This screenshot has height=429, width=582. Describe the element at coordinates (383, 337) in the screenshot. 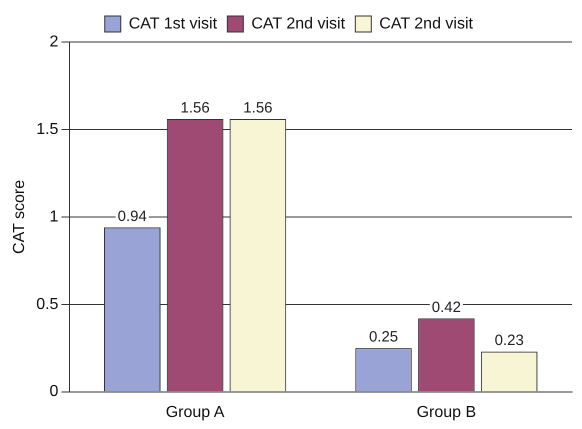

I see `data-label: 0.25` at that location.